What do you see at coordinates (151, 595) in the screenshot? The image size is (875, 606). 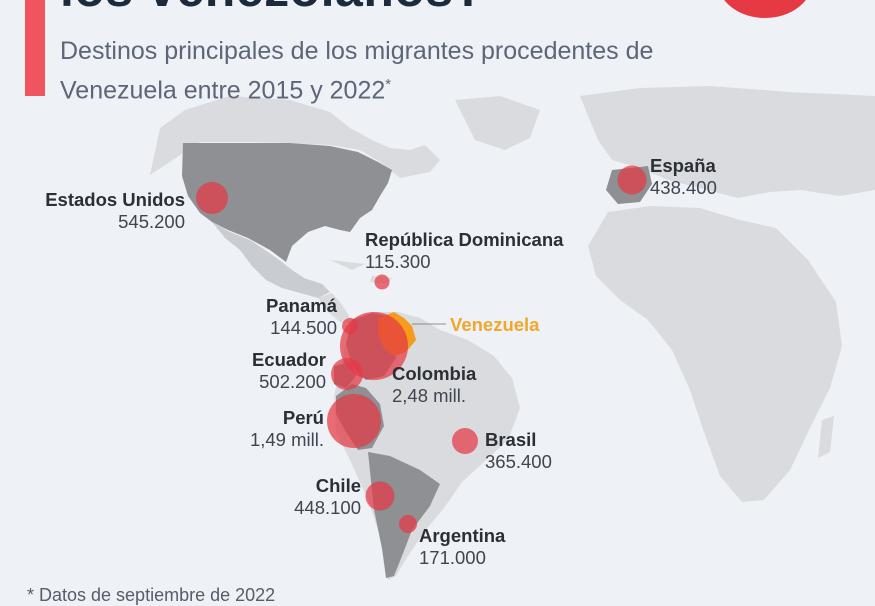 I see `footnote: * Datos de septiembre de 2022` at bounding box center [151, 595].